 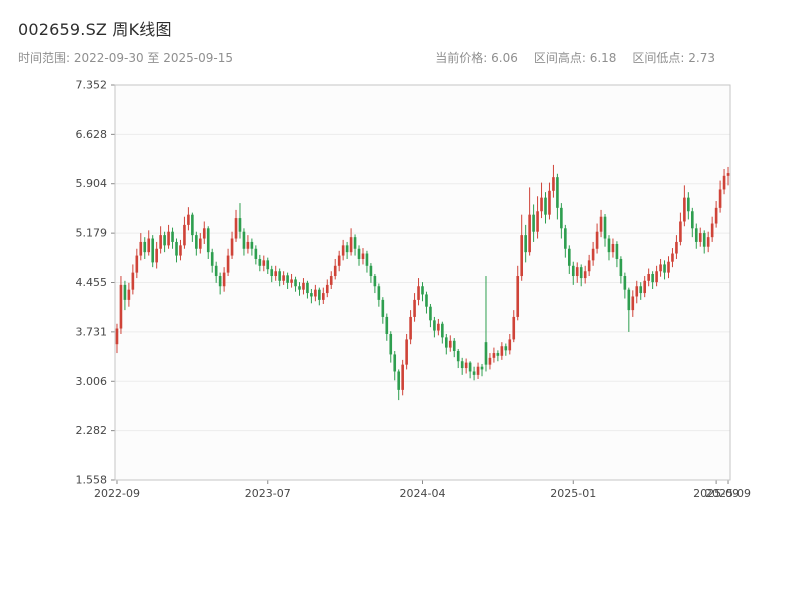 I want to click on date-range-label: 时间范围: 2022-09-30 至 2025-09-15, so click(x=125, y=58).